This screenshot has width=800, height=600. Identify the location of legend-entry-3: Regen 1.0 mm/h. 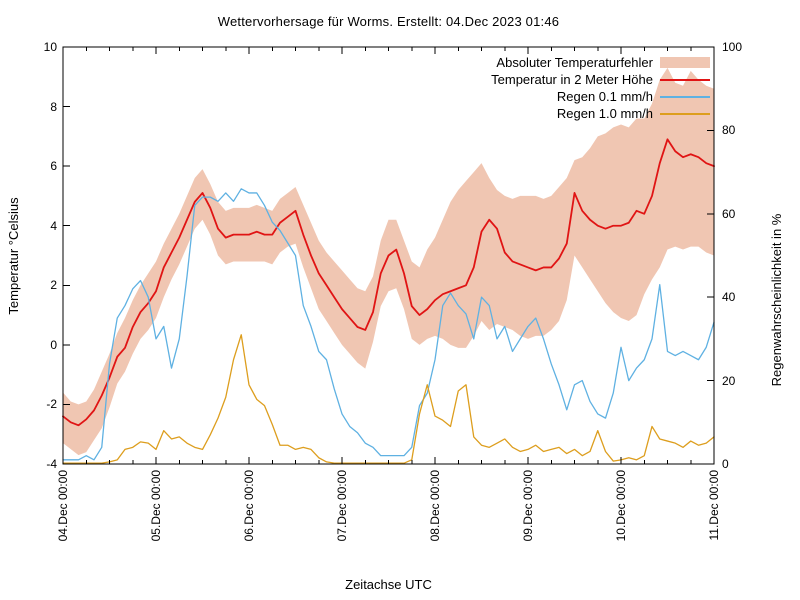
(600, 113).